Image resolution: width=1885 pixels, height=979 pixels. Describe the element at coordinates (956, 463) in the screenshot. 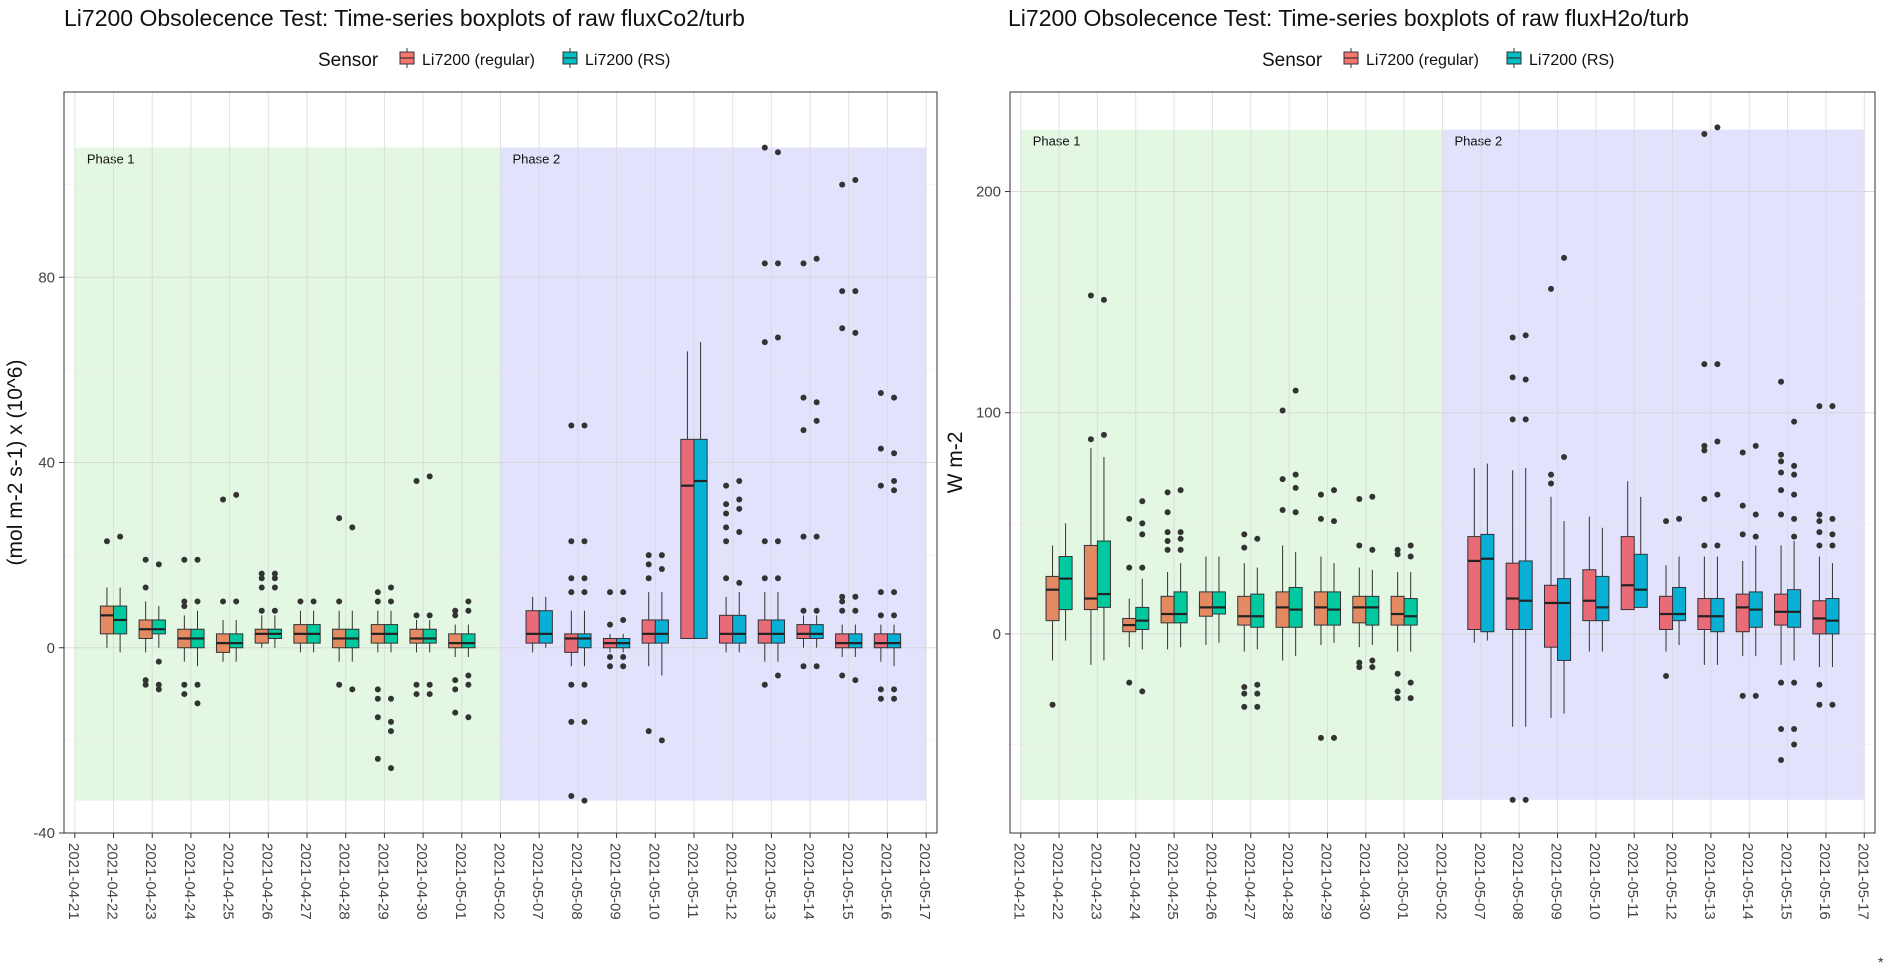

I see `y-axis-label: W m-2` at that location.